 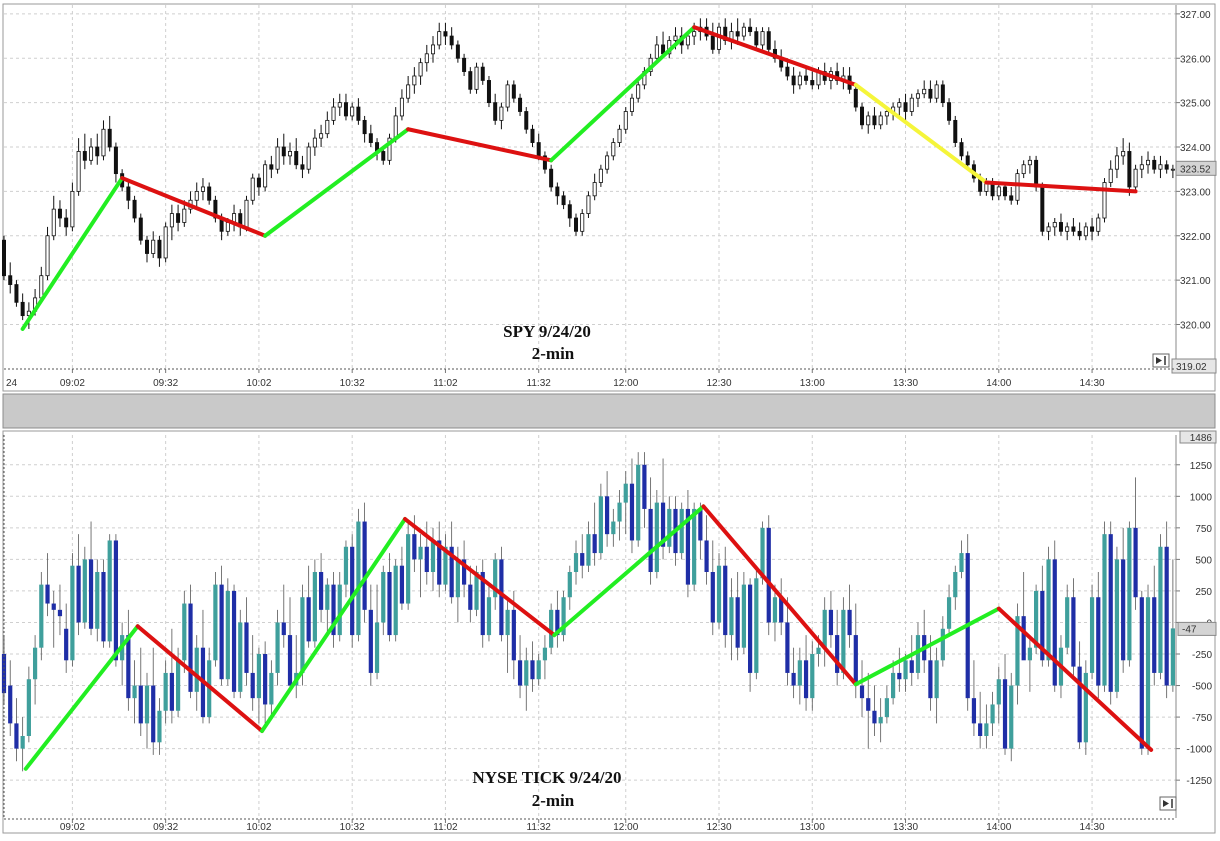 What do you see at coordinates (539, 827) in the screenshot?
I see `tick-time-label: 11:32` at bounding box center [539, 827].